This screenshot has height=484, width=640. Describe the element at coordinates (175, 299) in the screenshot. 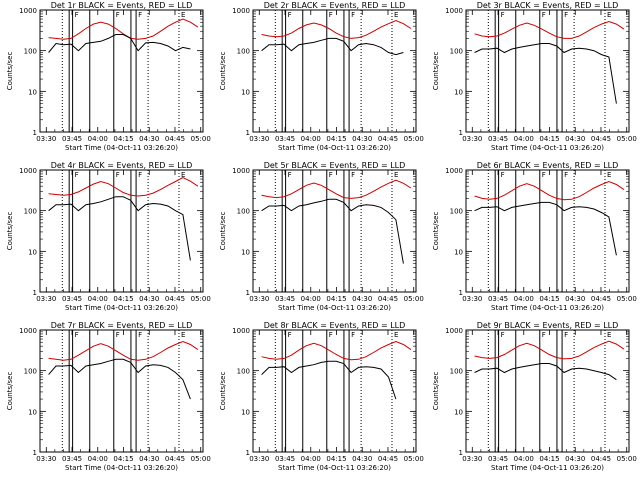

I see `x-tick-label: 04:45` at that location.